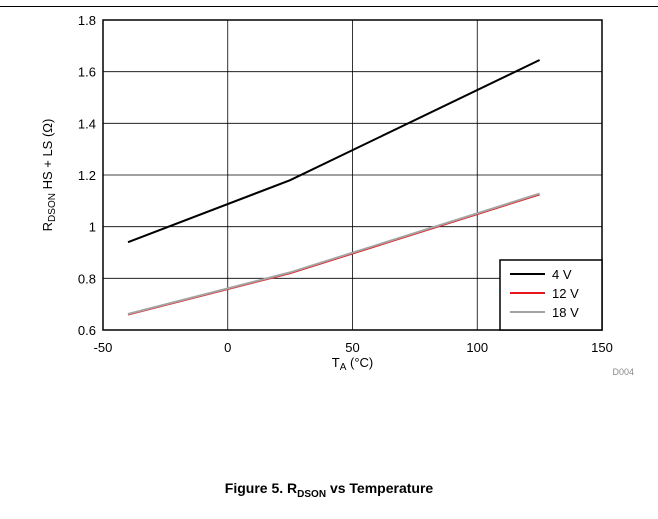 The width and height of the screenshot is (658, 519). I want to click on y-tick-label: 0.8, so click(87, 278).